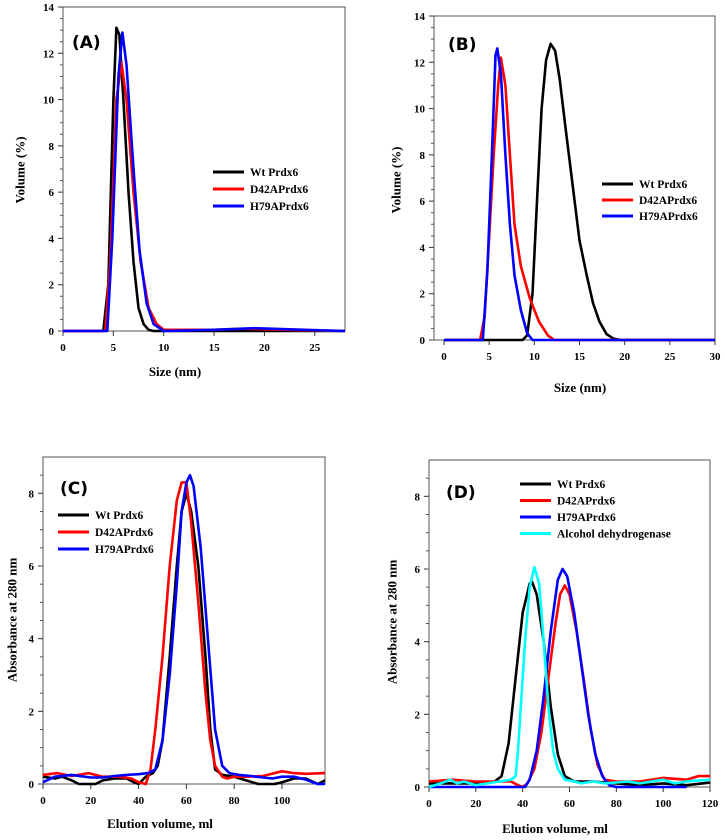  What do you see at coordinates (716, 357) in the screenshot?
I see `x-tick-label: 30` at bounding box center [716, 357].